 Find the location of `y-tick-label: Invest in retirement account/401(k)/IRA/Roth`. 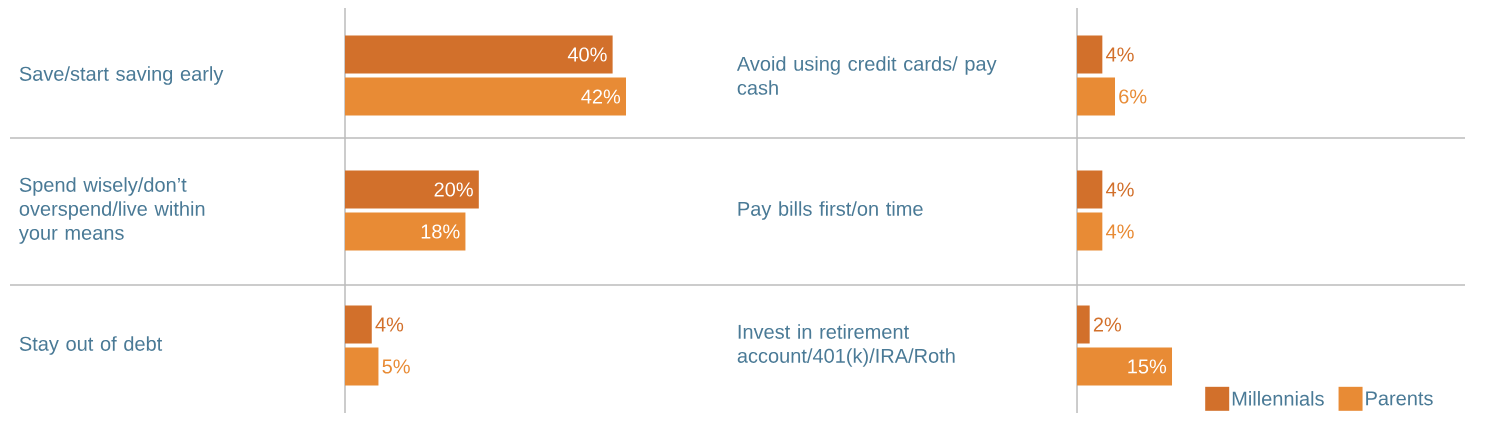

y-tick-label: Invest in retirement account/401(k)/IRA/Roth is located at coordinates (846, 345).